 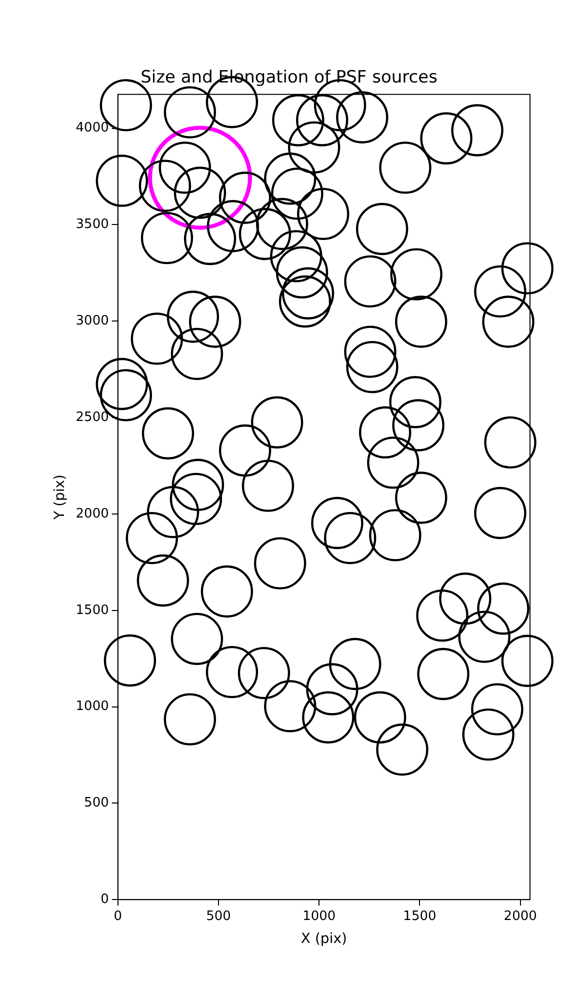 What do you see at coordinates (92, 224) in the screenshot?
I see `y-tick-label: 3500` at bounding box center [92, 224].